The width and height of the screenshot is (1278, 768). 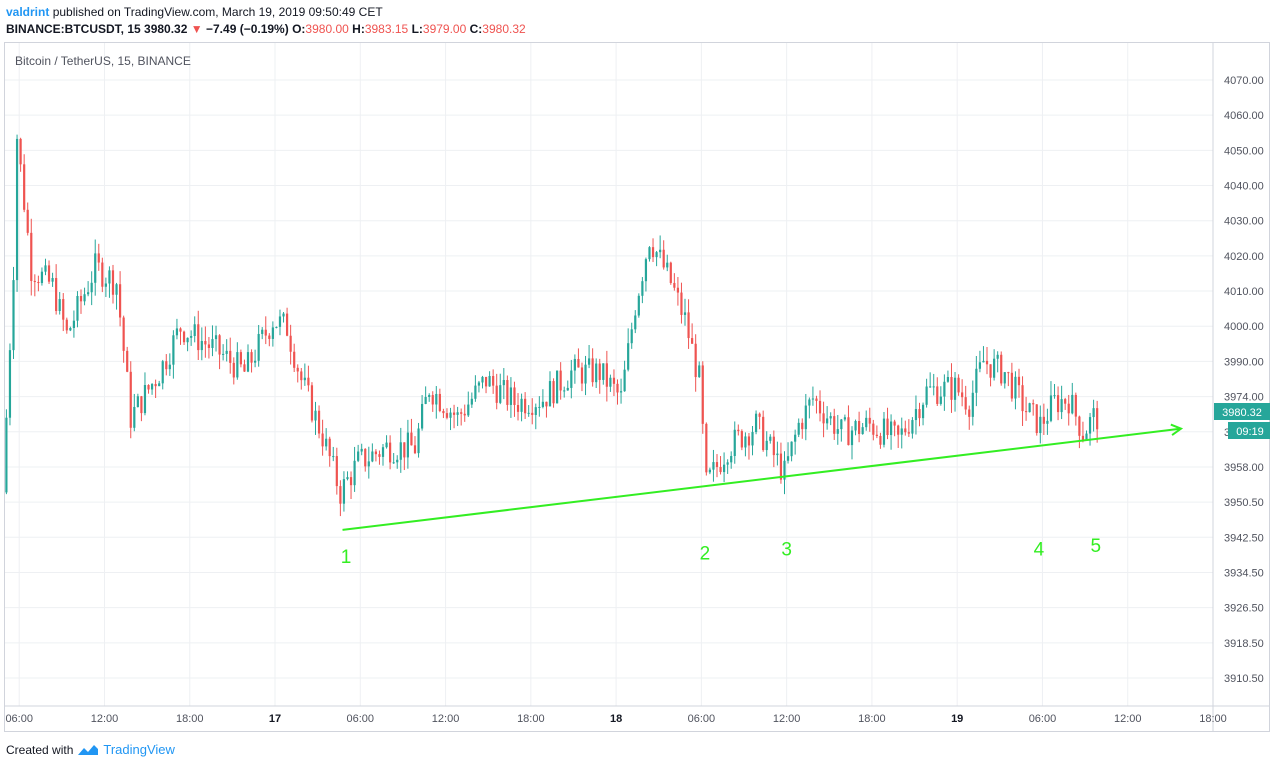 What do you see at coordinates (1244, 644) in the screenshot?
I see `y-tick-label: 3918.50` at bounding box center [1244, 644].